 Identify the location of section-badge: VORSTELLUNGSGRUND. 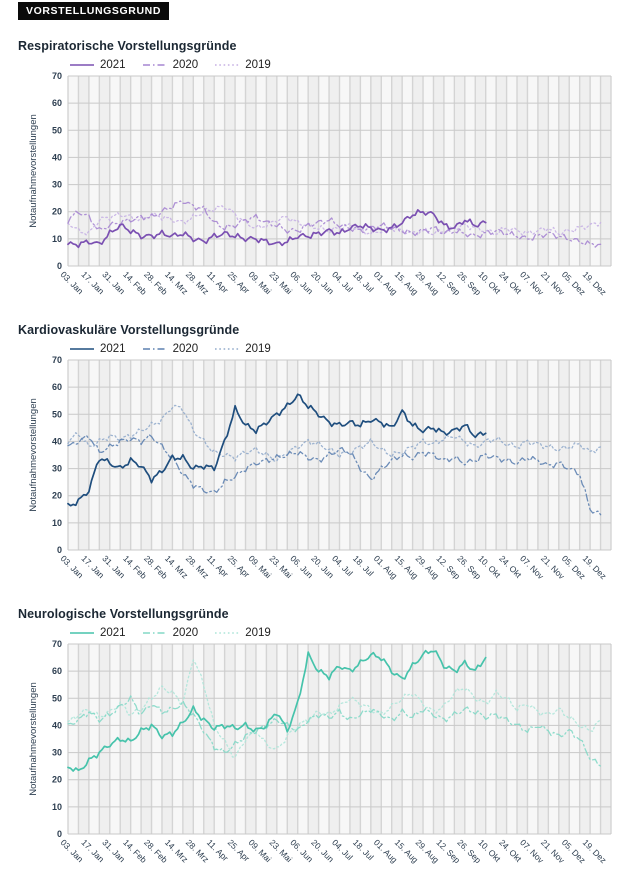
(94, 11).